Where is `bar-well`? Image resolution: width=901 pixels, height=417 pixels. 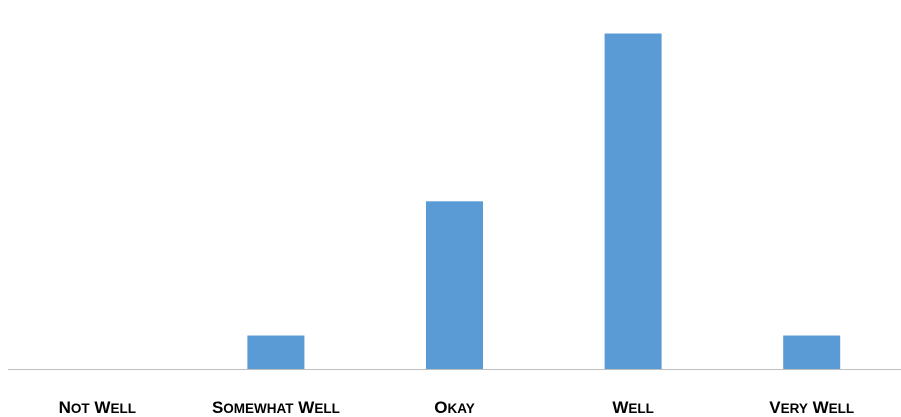
bar-well is located at coordinates (633, 201).